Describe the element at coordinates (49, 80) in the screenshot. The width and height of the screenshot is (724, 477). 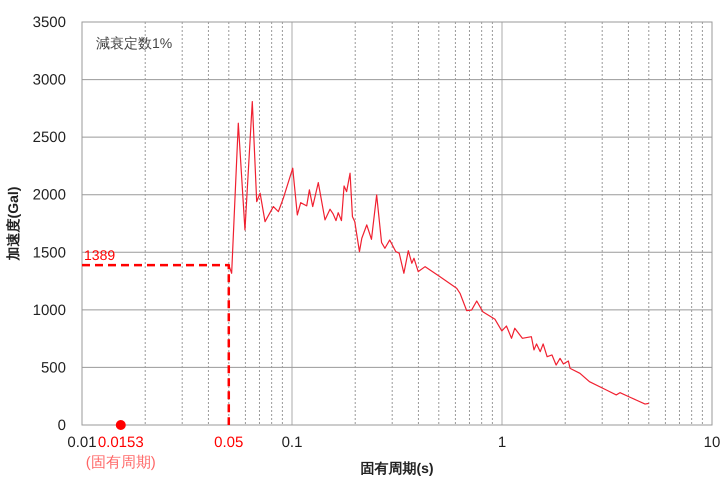
I see `y-tick-label: 3000` at that location.